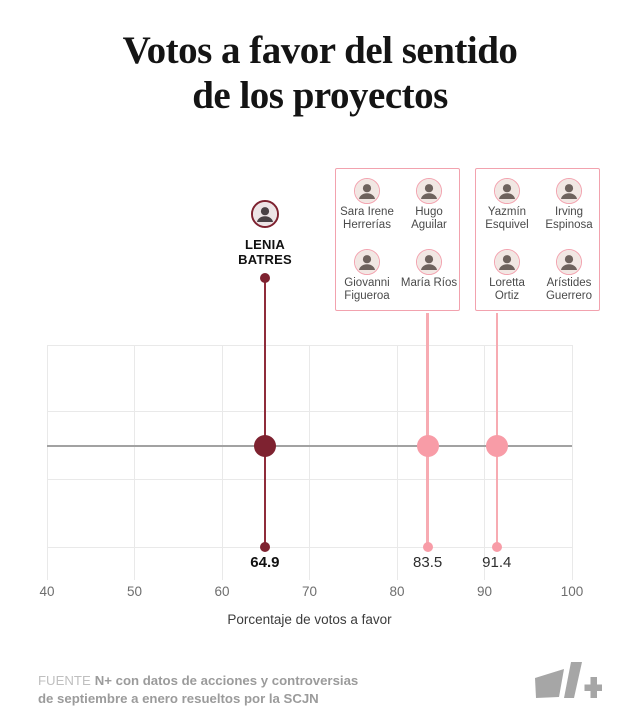 This screenshot has height=722, width=640. I want to click on x-tick-label: 60, so click(222, 591).